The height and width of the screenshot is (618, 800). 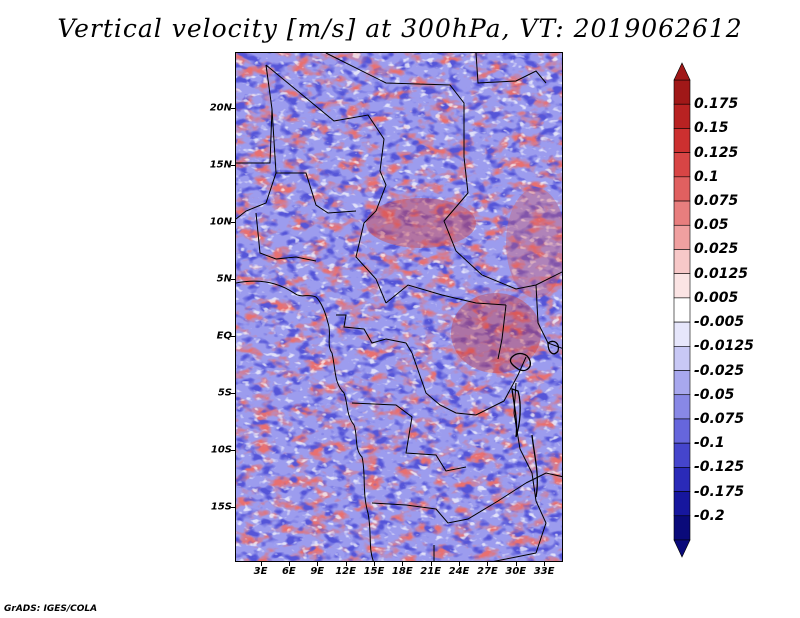 What do you see at coordinates (716, 104) in the screenshot?
I see `colorbar-label: 0.175` at bounding box center [716, 104].